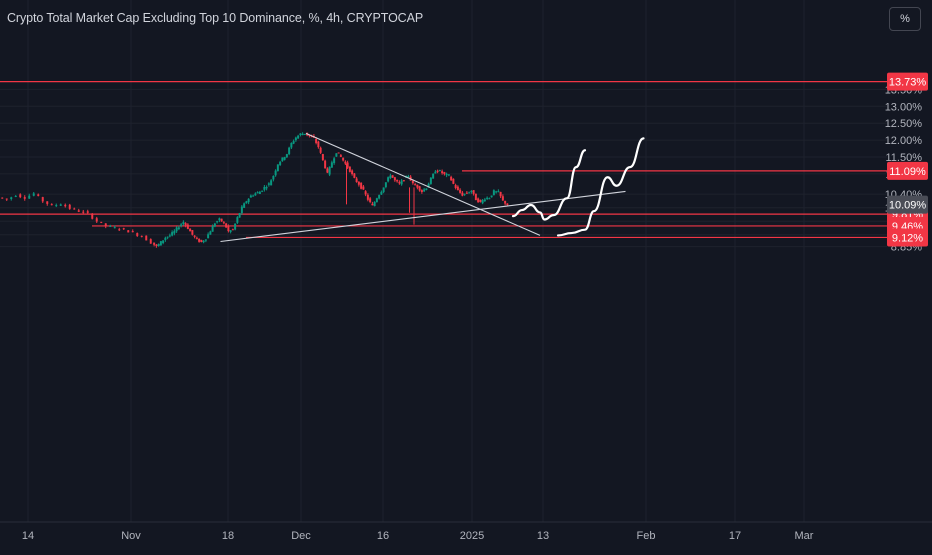 Image resolution: width=932 pixels, height=555 pixels. I want to click on x-tick-label: 16, so click(383, 536).